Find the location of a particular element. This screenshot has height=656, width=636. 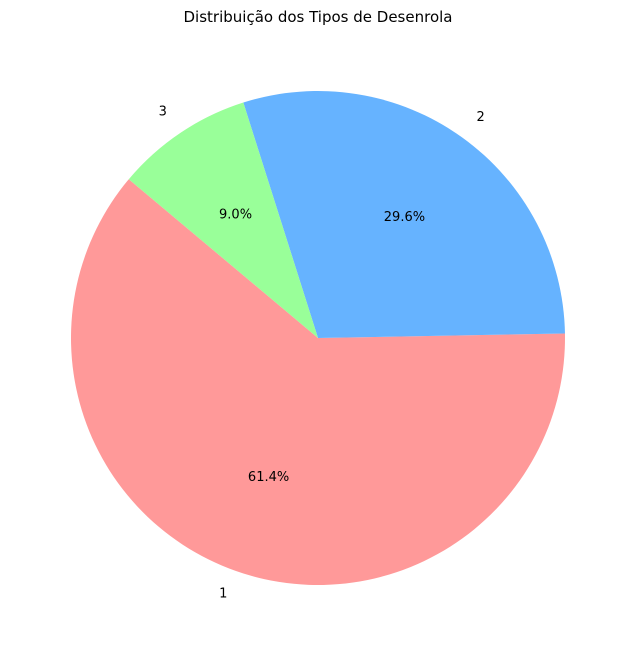

slice-label-1: 1 is located at coordinates (223, 594).